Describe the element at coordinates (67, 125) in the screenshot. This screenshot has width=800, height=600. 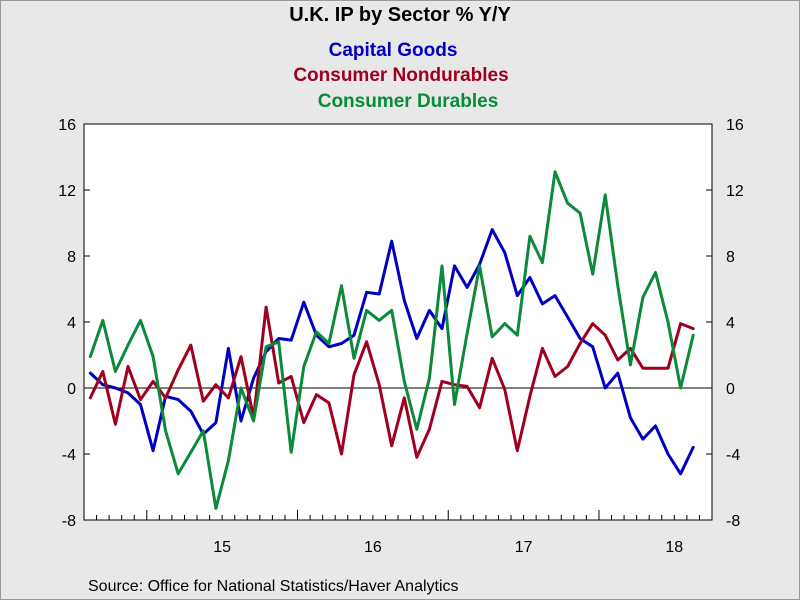
I see `y-tick-label-left: 16` at that location.